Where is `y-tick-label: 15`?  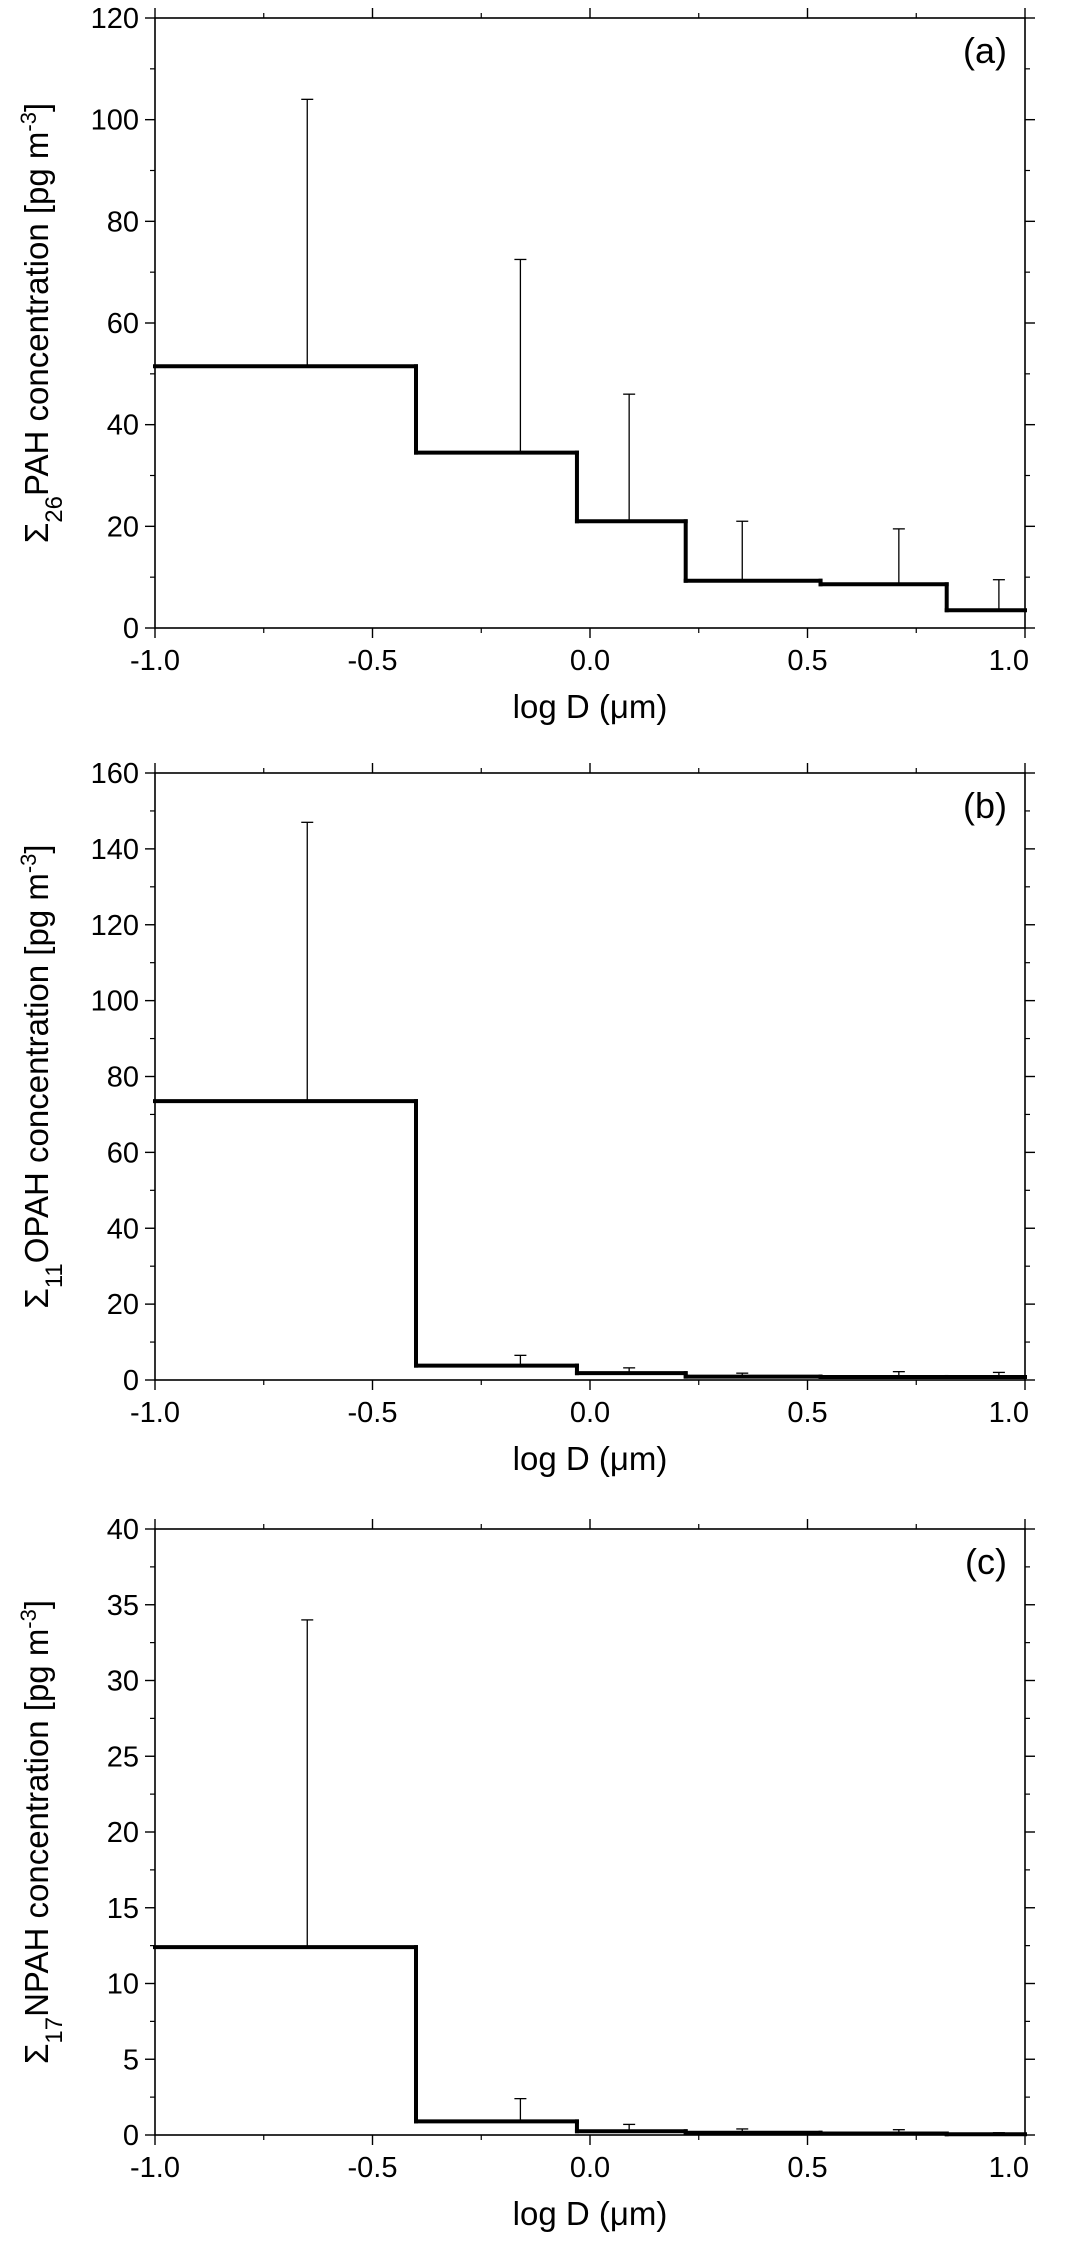 y-tick-label: 15 is located at coordinates (123, 1909).